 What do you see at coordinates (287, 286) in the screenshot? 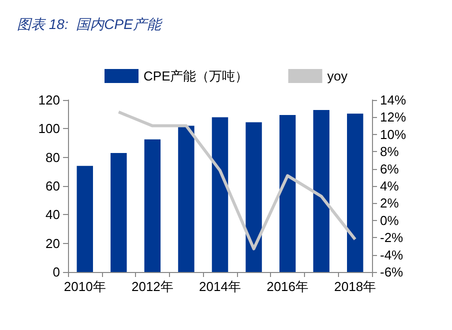
I see `x-tick-label: 2016年` at bounding box center [287, 286].